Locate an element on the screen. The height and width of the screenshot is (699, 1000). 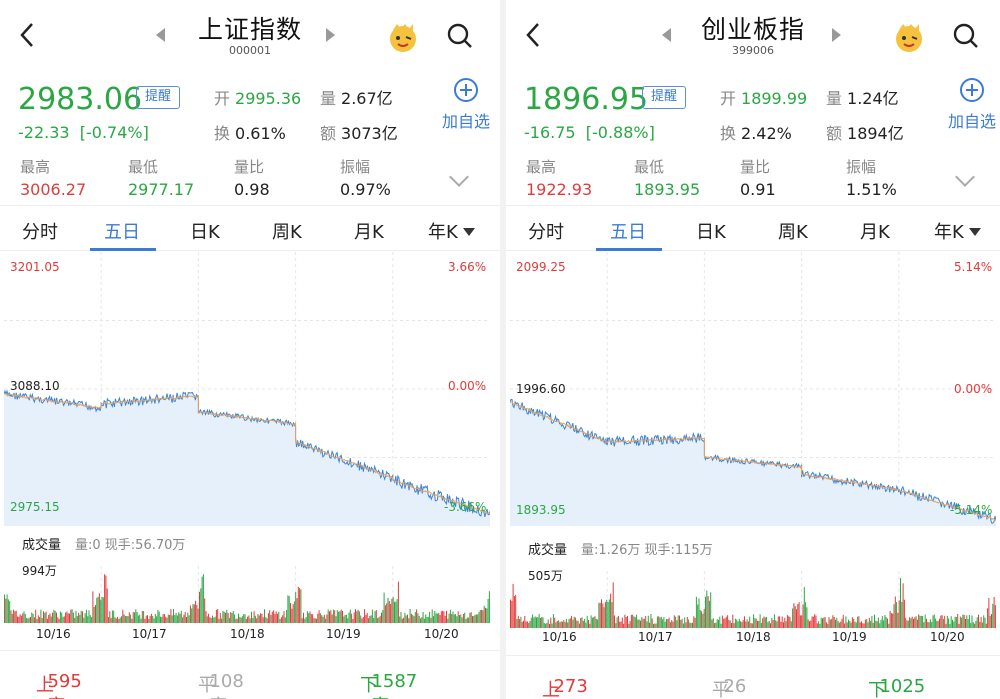
volume-max: 505万 is located at coordinates (545, 576).